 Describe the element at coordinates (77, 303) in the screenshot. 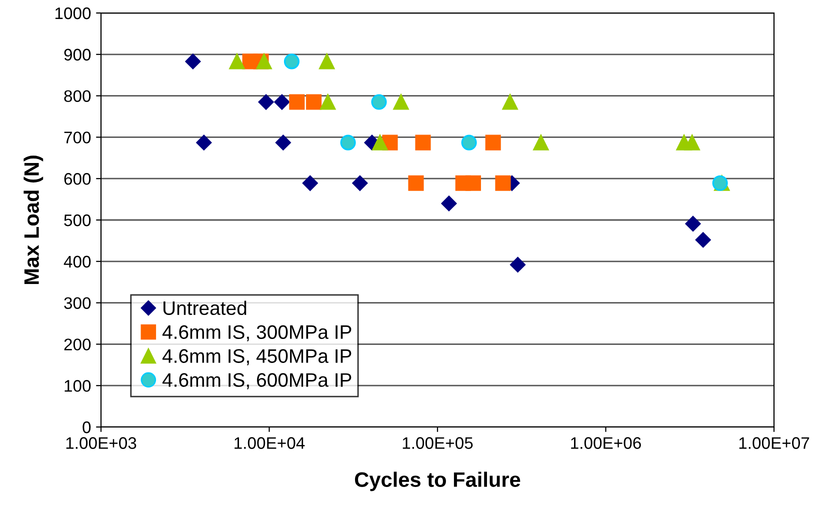

I see `y-tick-label: 300` at that location.